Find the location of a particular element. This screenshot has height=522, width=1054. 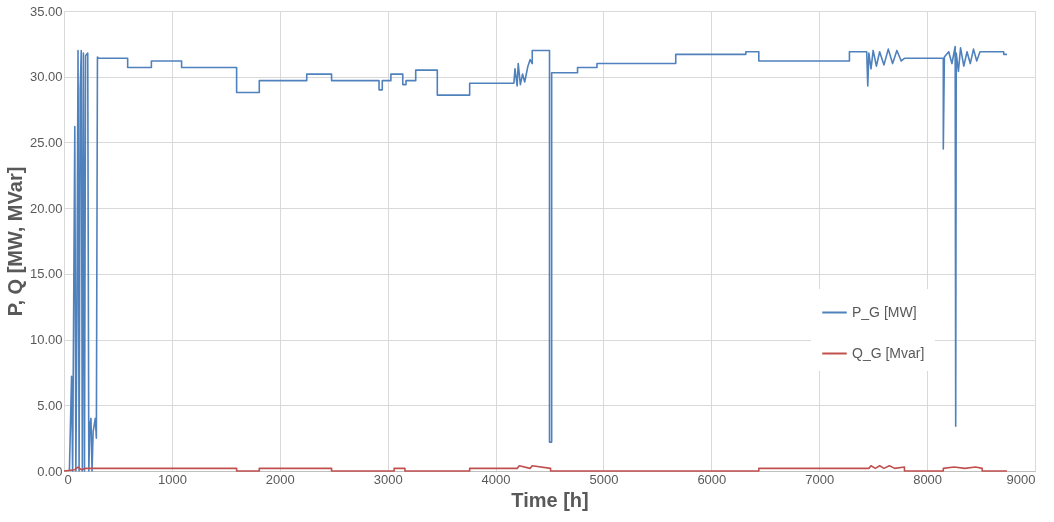

x-tick-label: 5000 is located at coordinates (604, 479).